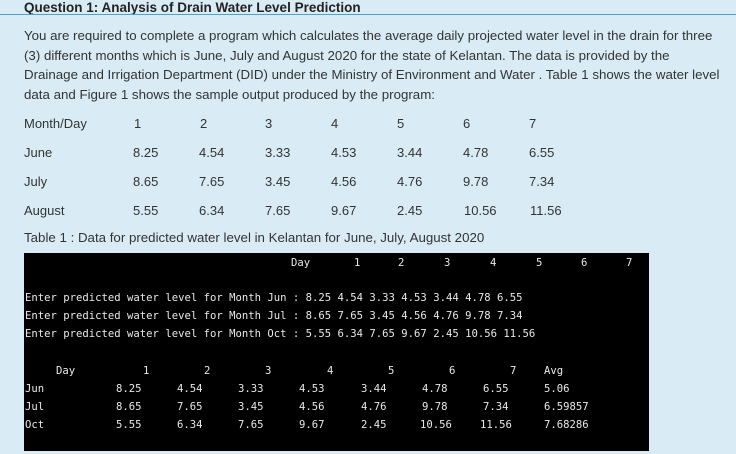 Image resolution: width=736 pixels, height=454 pixels. I want to click on table-cell: 10.56, so click(480, 210).